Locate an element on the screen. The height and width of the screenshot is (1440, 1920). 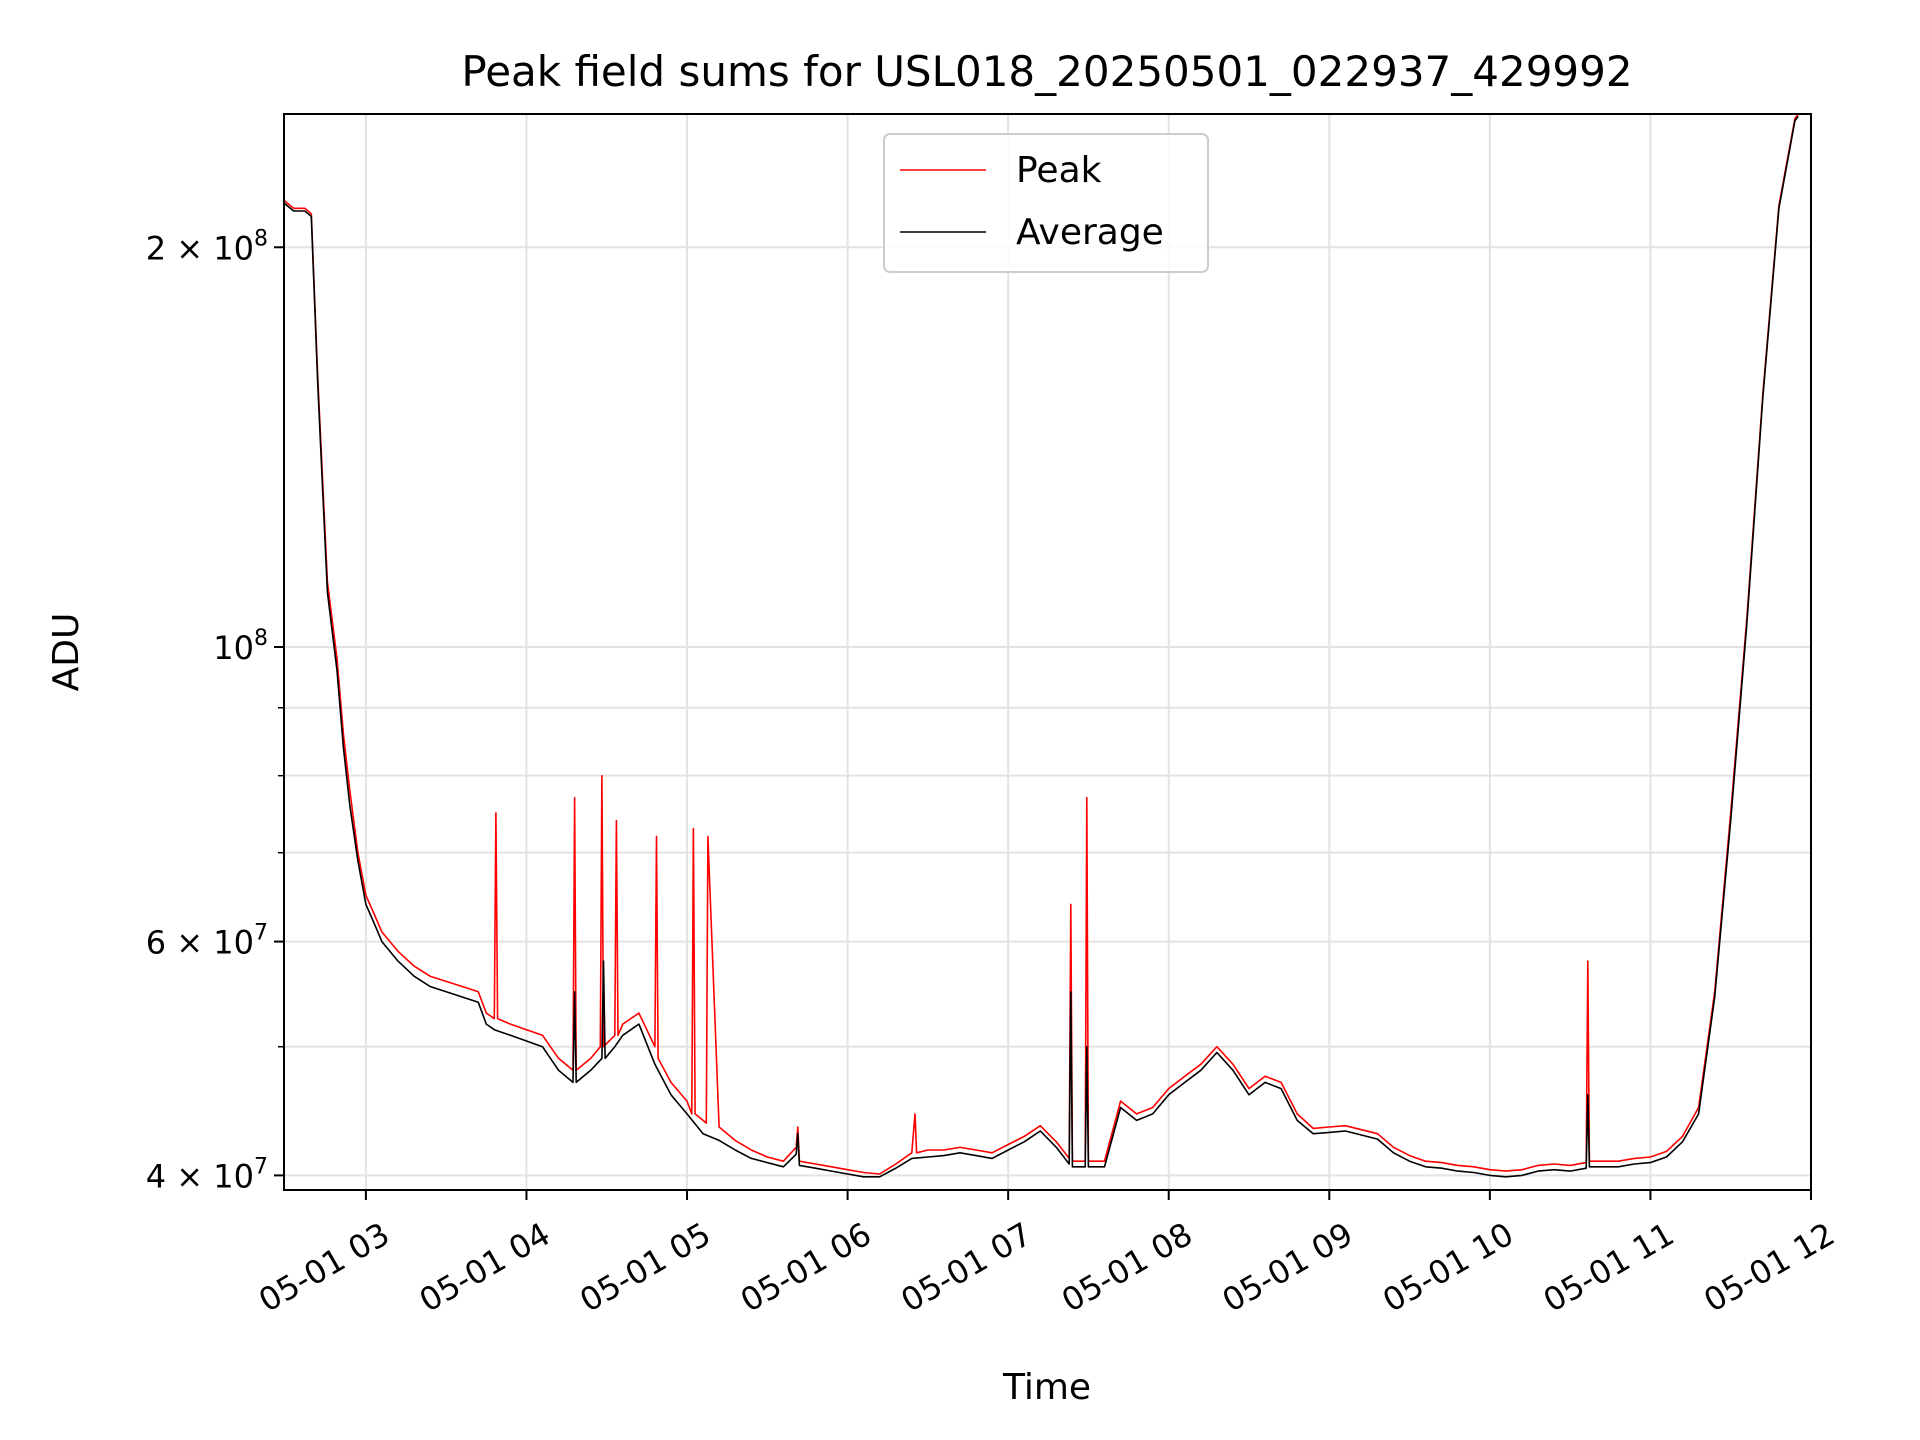
y-tick-label: 6 × 107 is located at coordinates (207, 941).